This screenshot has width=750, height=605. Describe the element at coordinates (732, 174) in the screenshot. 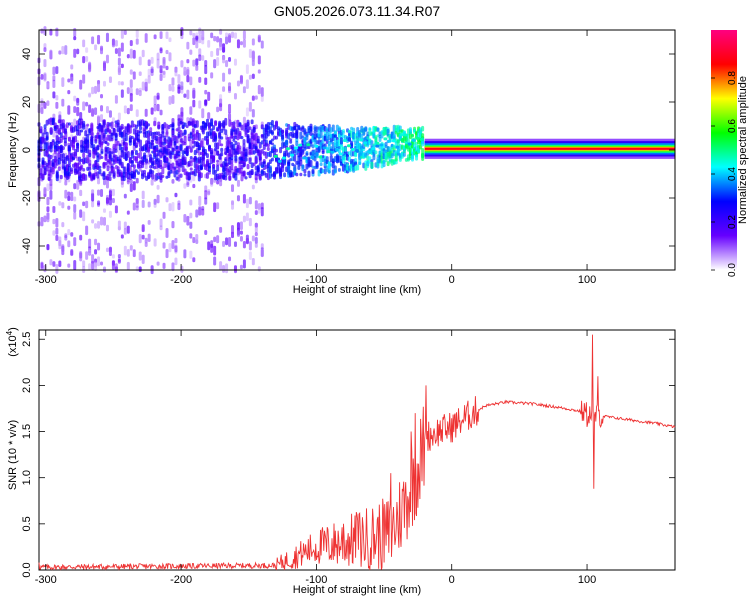

I see `colorbar-tick-label: 0.4` at that location.